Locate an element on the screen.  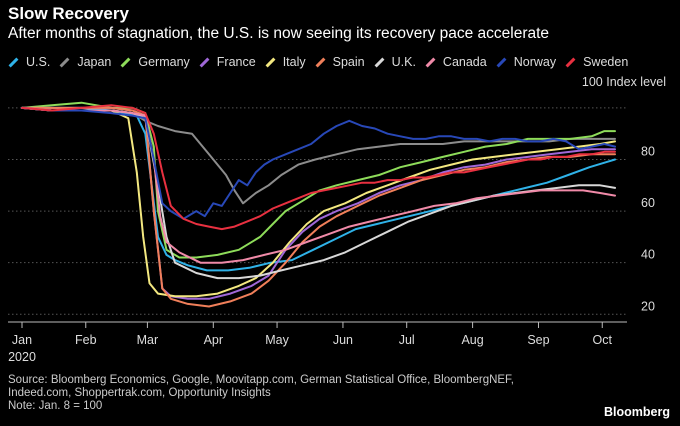
legend-label: France is located at coordinates (236, 62).